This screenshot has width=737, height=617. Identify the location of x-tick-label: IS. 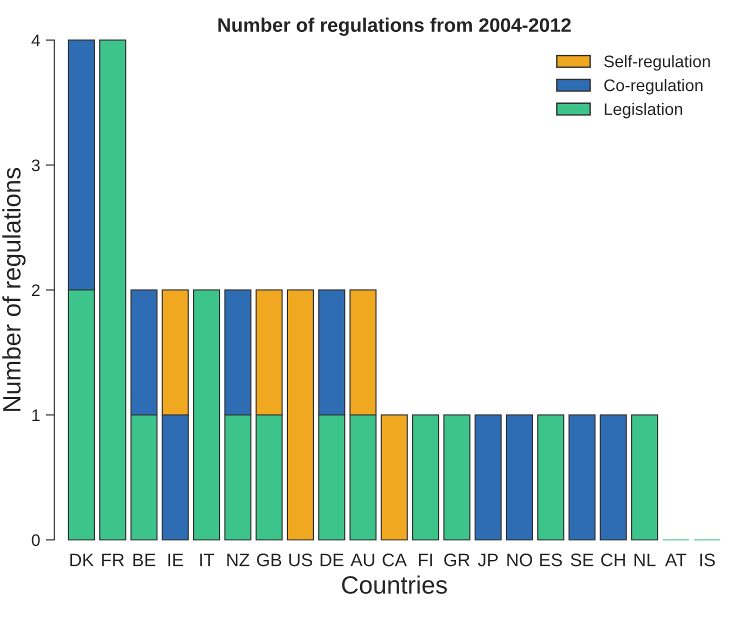
(707, 560).